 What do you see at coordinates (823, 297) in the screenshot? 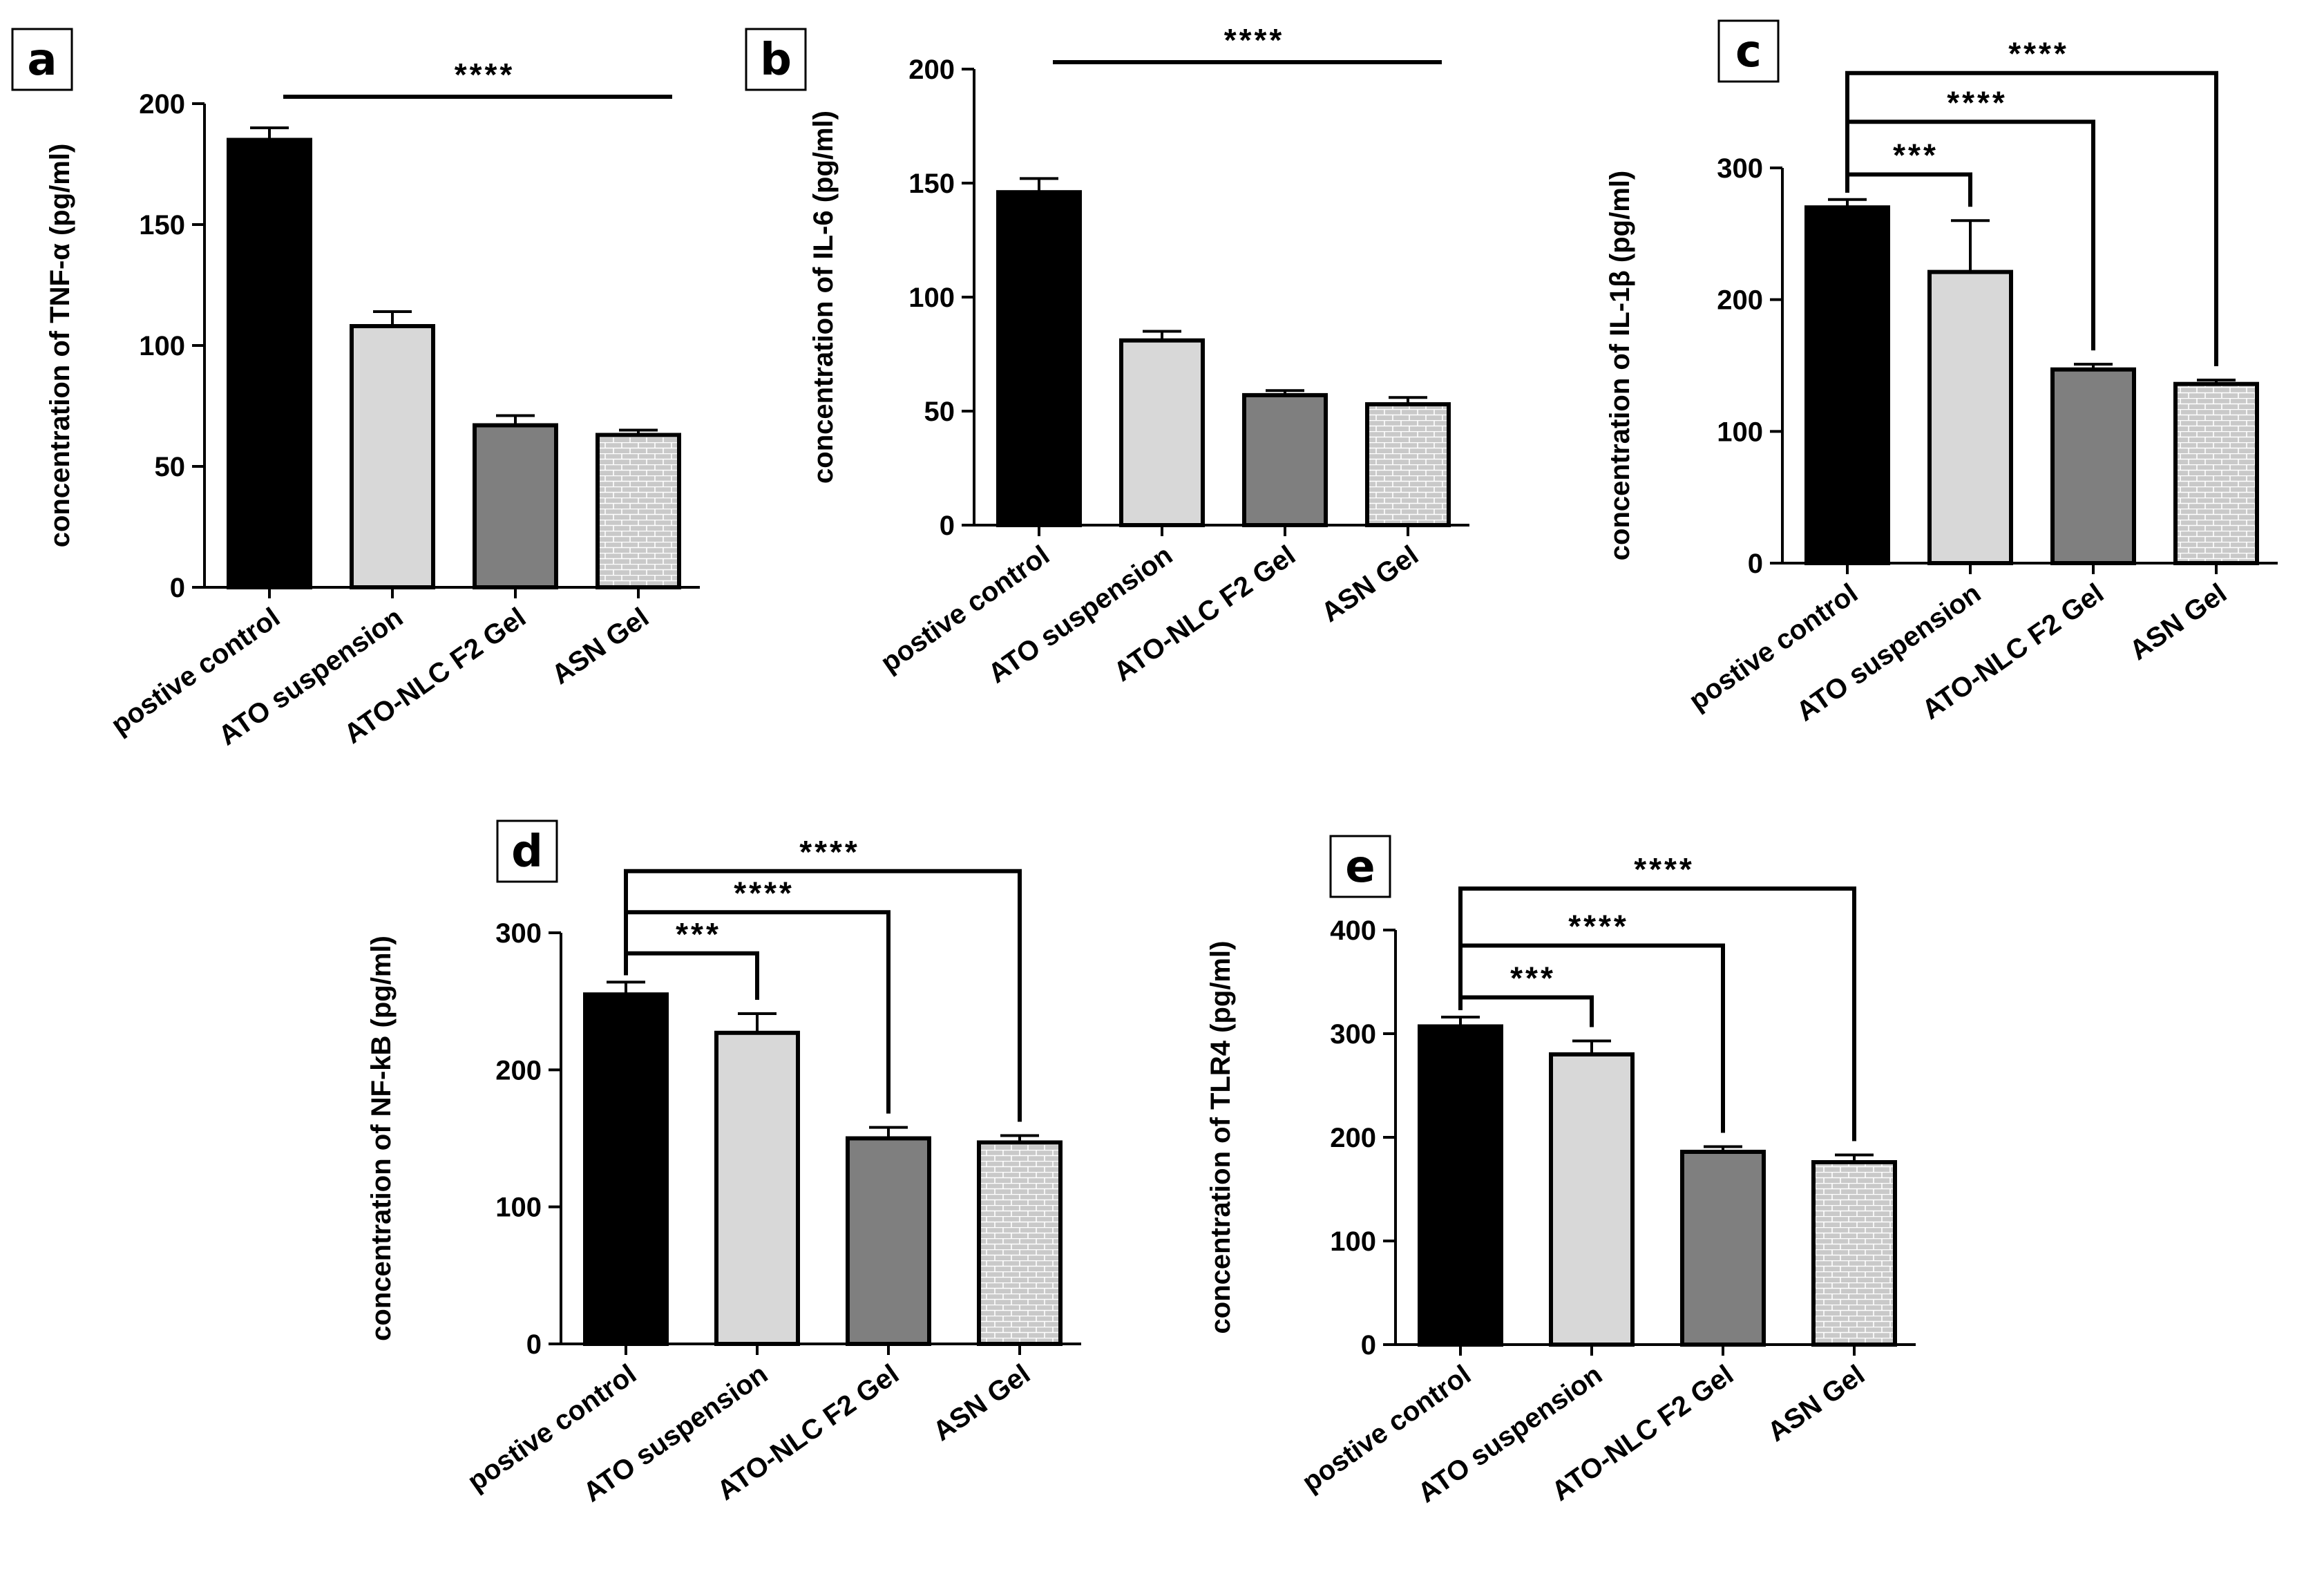
I see `y-axis-label: concentration of IL-6 (pg/ml)` at bounding box center [823, 297].